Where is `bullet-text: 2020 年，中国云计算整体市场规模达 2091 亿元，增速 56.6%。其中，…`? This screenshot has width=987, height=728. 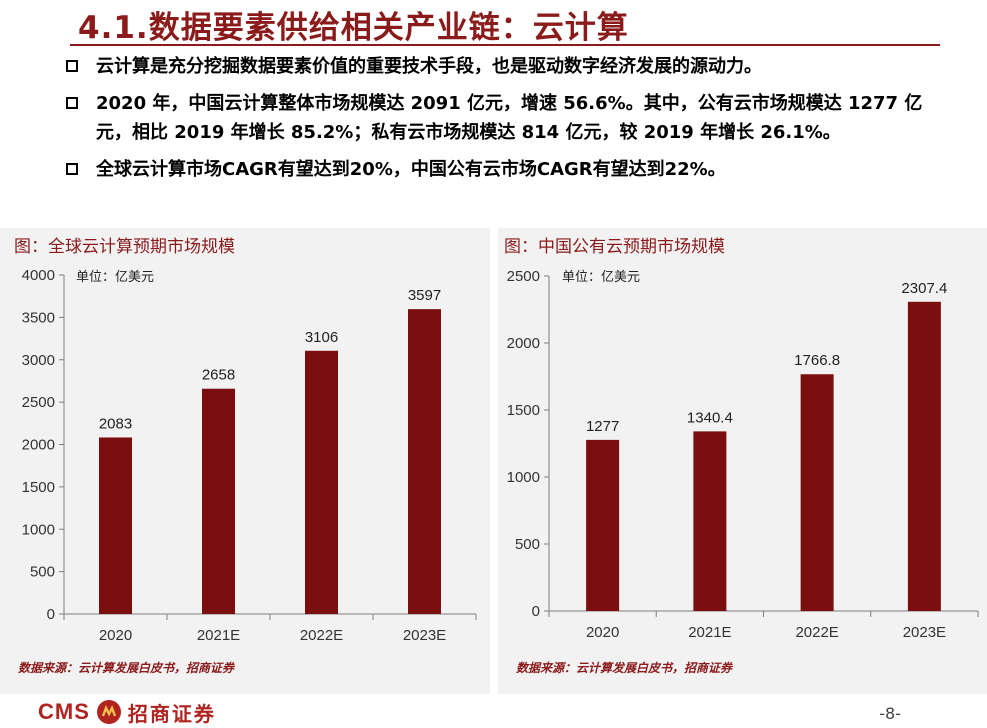
bullet-text: 2020 年，中国云计算整体市场规模达 2091 亿元，增速 56.6%。其中，… is located at coordinates (509, 118).